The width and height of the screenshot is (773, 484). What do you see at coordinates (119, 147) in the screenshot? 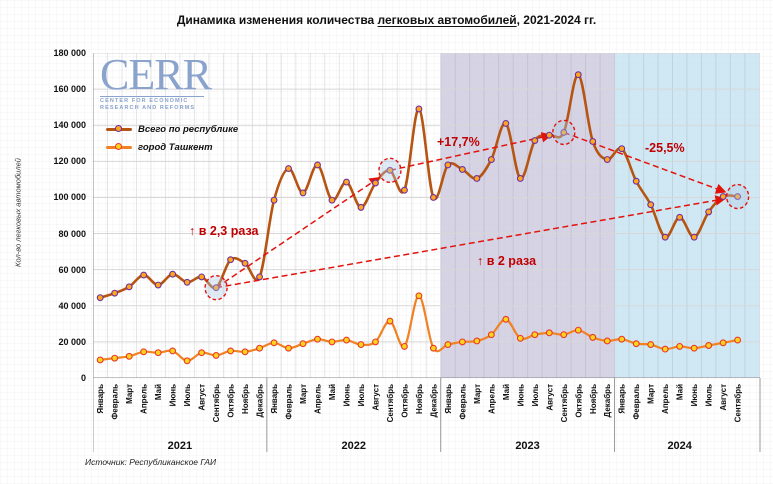
I see `legend-marker-tashkent-icon` at bounding box center [119, 147].